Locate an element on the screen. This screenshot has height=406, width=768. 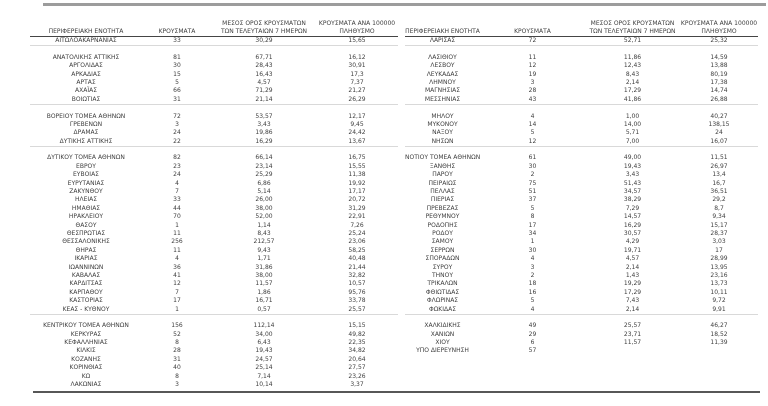
region-name: ΠΕΛΛΑΣ is located at coordinates (442, 192).